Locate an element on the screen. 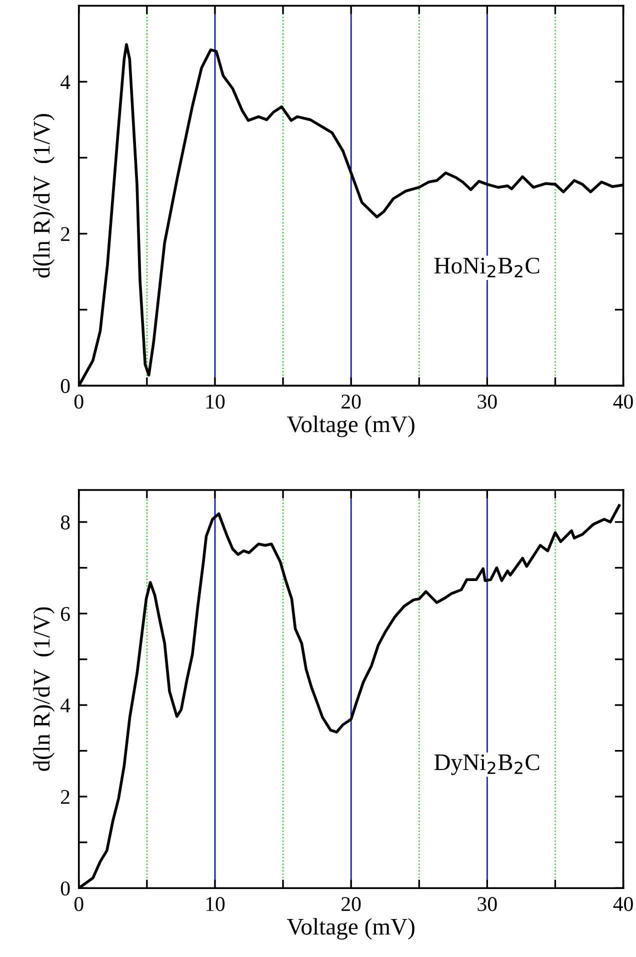 The image size is (636, 957). annotation: HoNi$_{2}$B$_{2}$C is located at coordinates (487, 268).